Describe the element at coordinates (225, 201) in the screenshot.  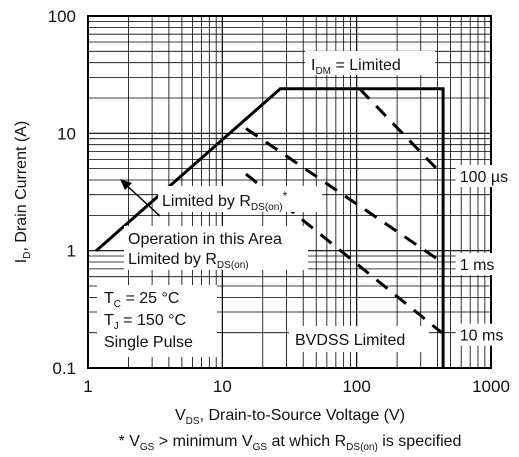
I see `rds-label: Limited by RDS(on)*` at that location.